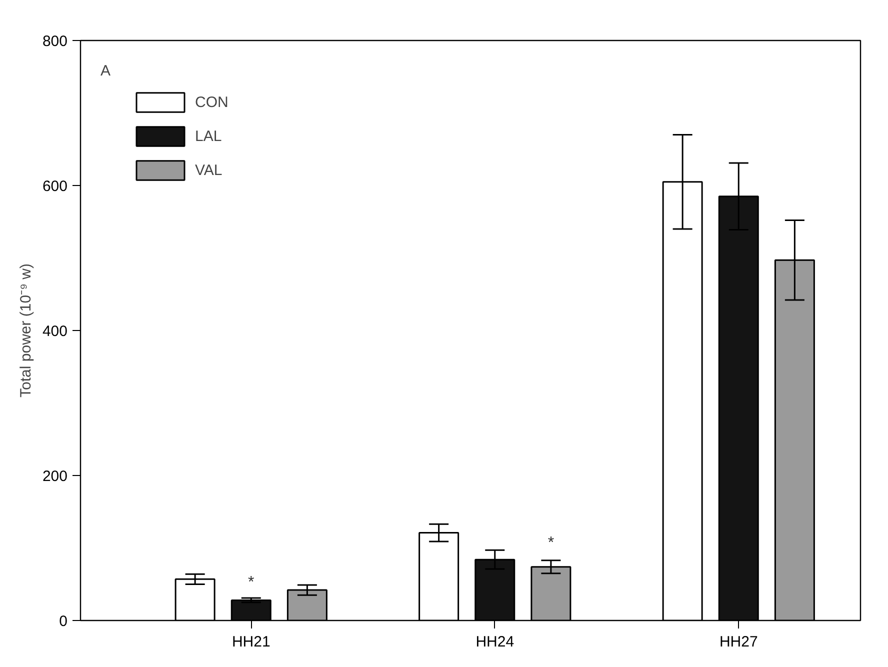  What do you see at coordinates (211, 102) in the screenshot?
I see `legend-label: CON` at bounding box center [211, 102].